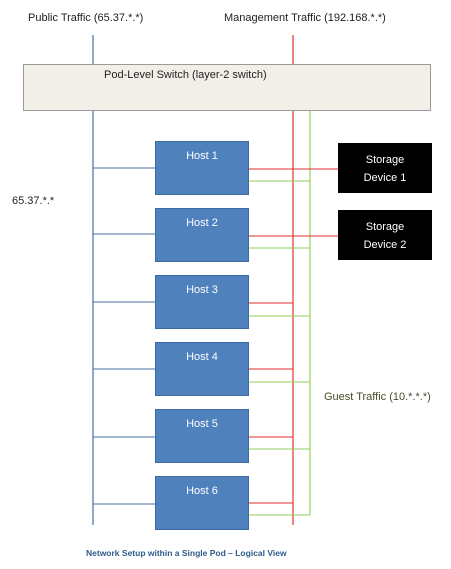  Describe the element at coordinates (202, 503) in the screenshot. I see `host-6: Host 6` at that location.